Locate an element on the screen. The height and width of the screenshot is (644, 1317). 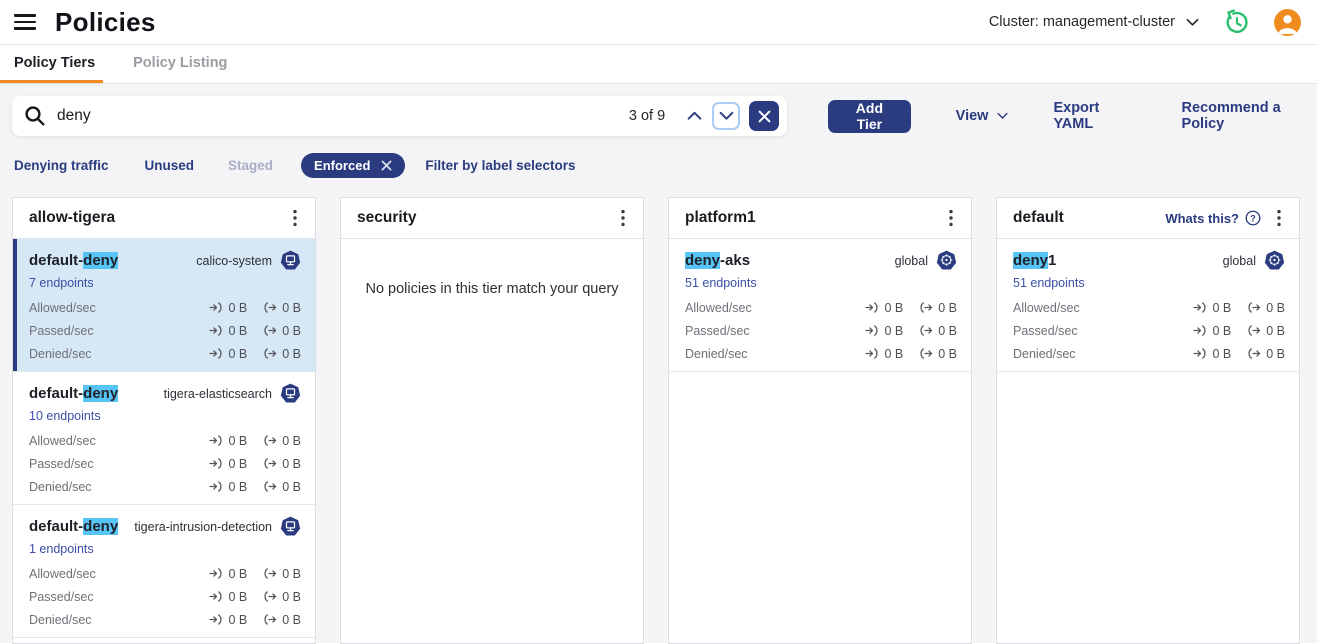
filter-by-label-selectors: Filter by label selectors is located at coordinates (500, 165).